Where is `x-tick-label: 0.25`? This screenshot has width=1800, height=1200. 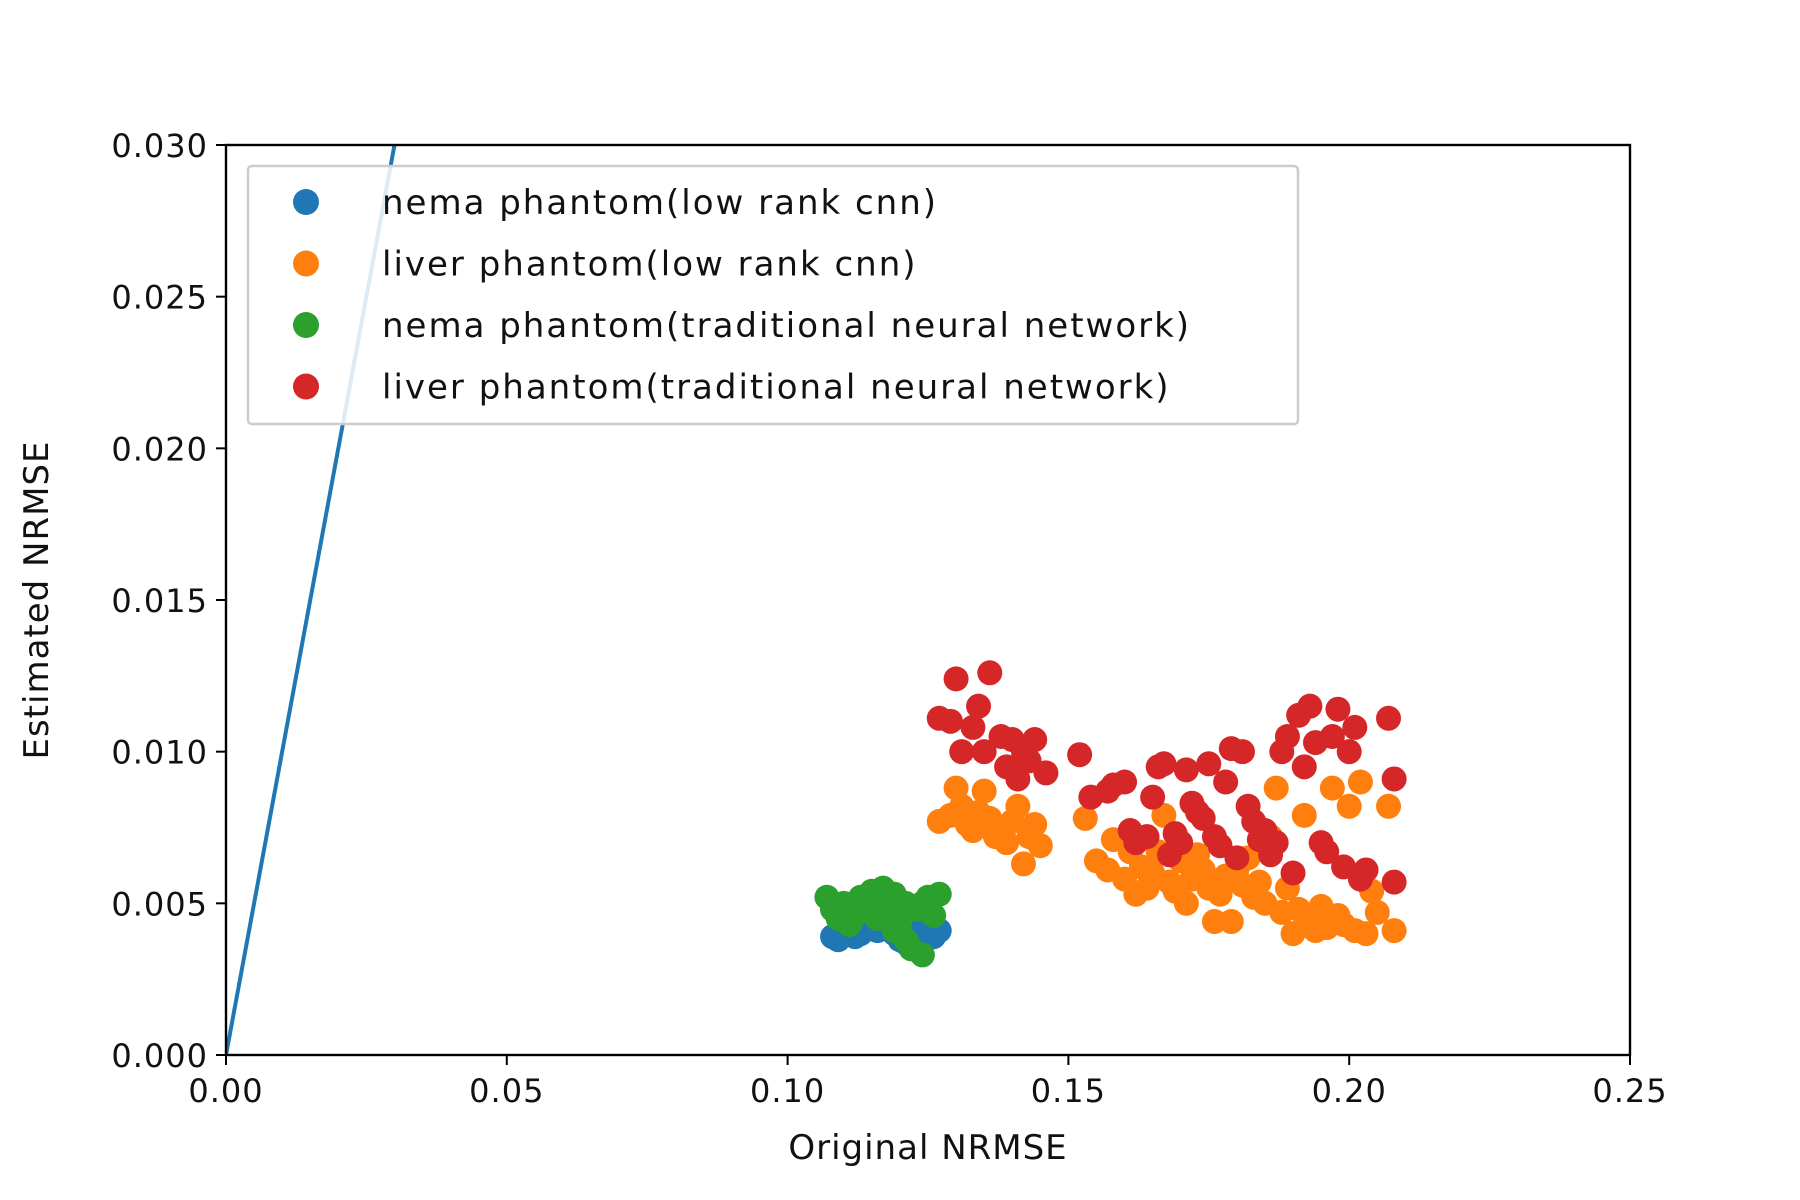
x-tick-label: 0.25 is located at coordinates (1629, 1091).